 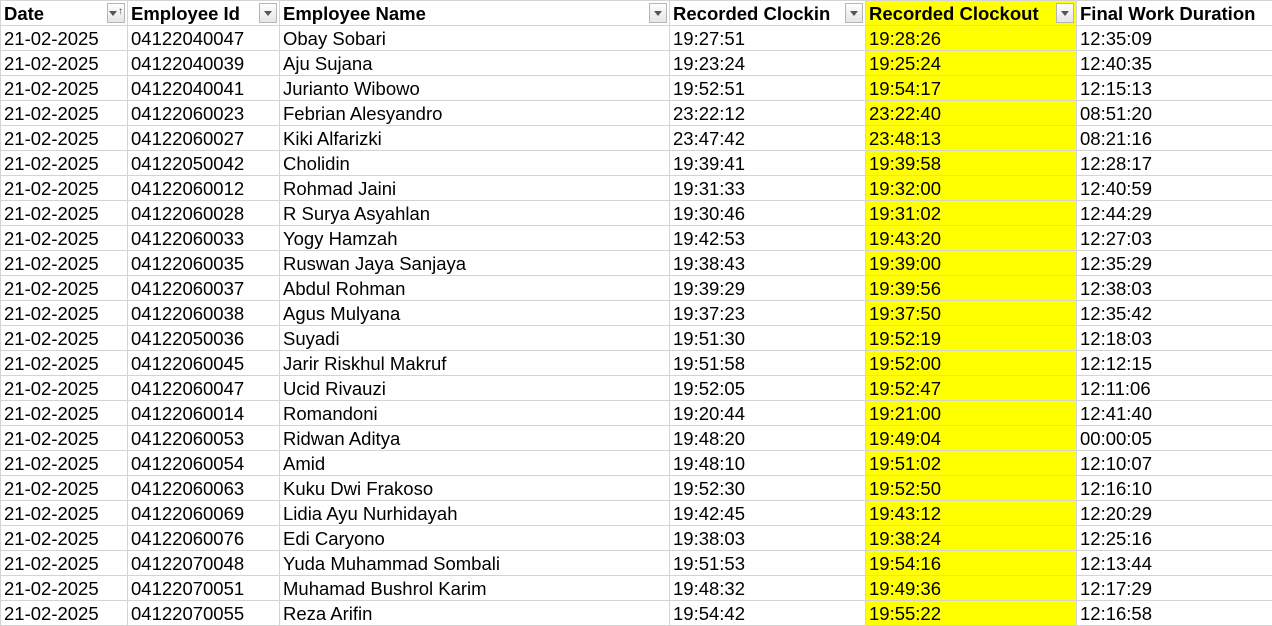 What do you see at coordinates (767, 263) in the screenshot?
I see `cell-recorded-clockin: 19:38:43` at bounding box center [767, 263].